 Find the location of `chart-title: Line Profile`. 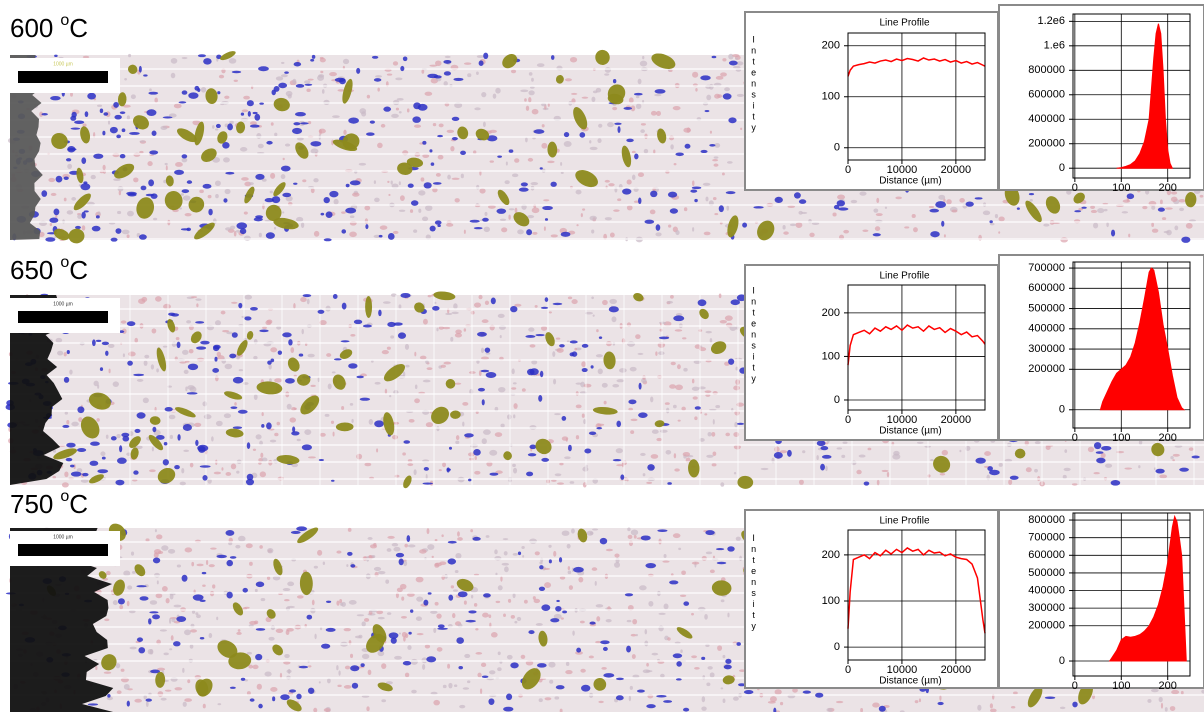

chart-title: Line Profile is located at coordinates (904, 23).